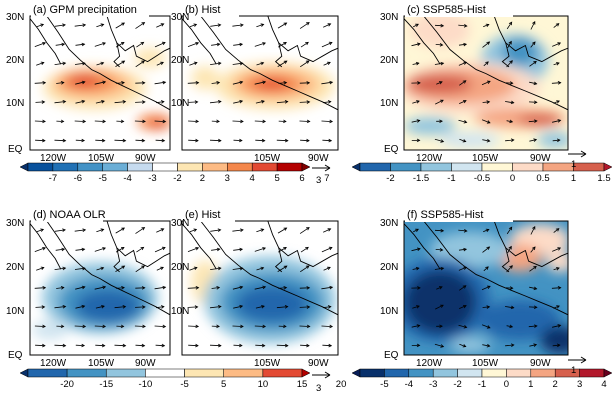 Image resolution: width=614 pixels, height=403 pixels. I want to click on colorbar-tick-label: 10, so click(263, 384).